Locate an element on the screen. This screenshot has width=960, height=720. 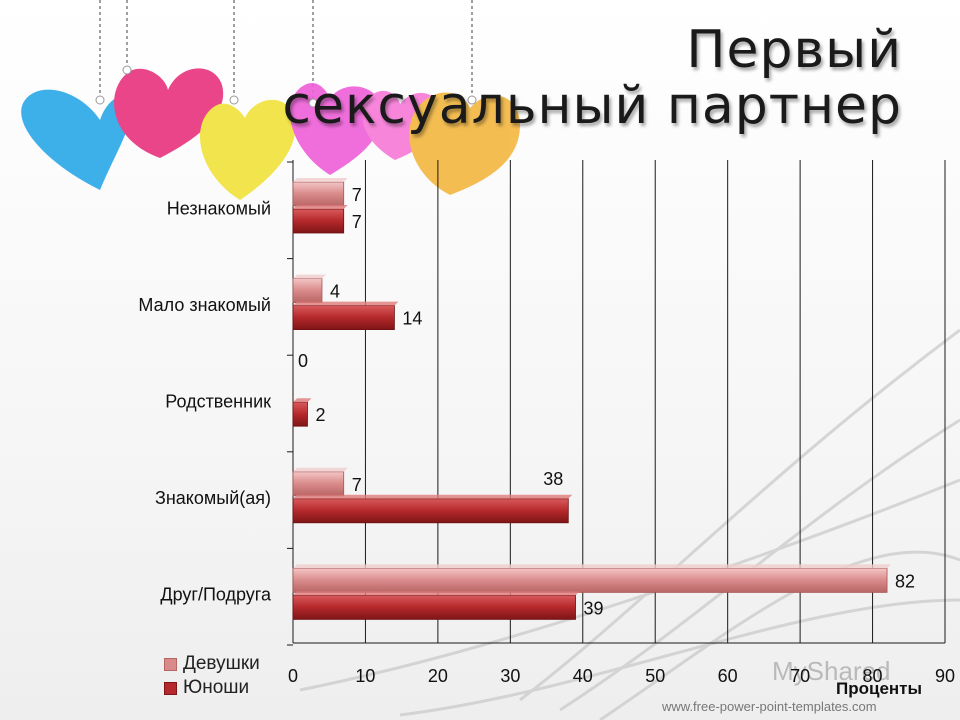
x-tick-label: 30 is located at coordinates (510, 676).